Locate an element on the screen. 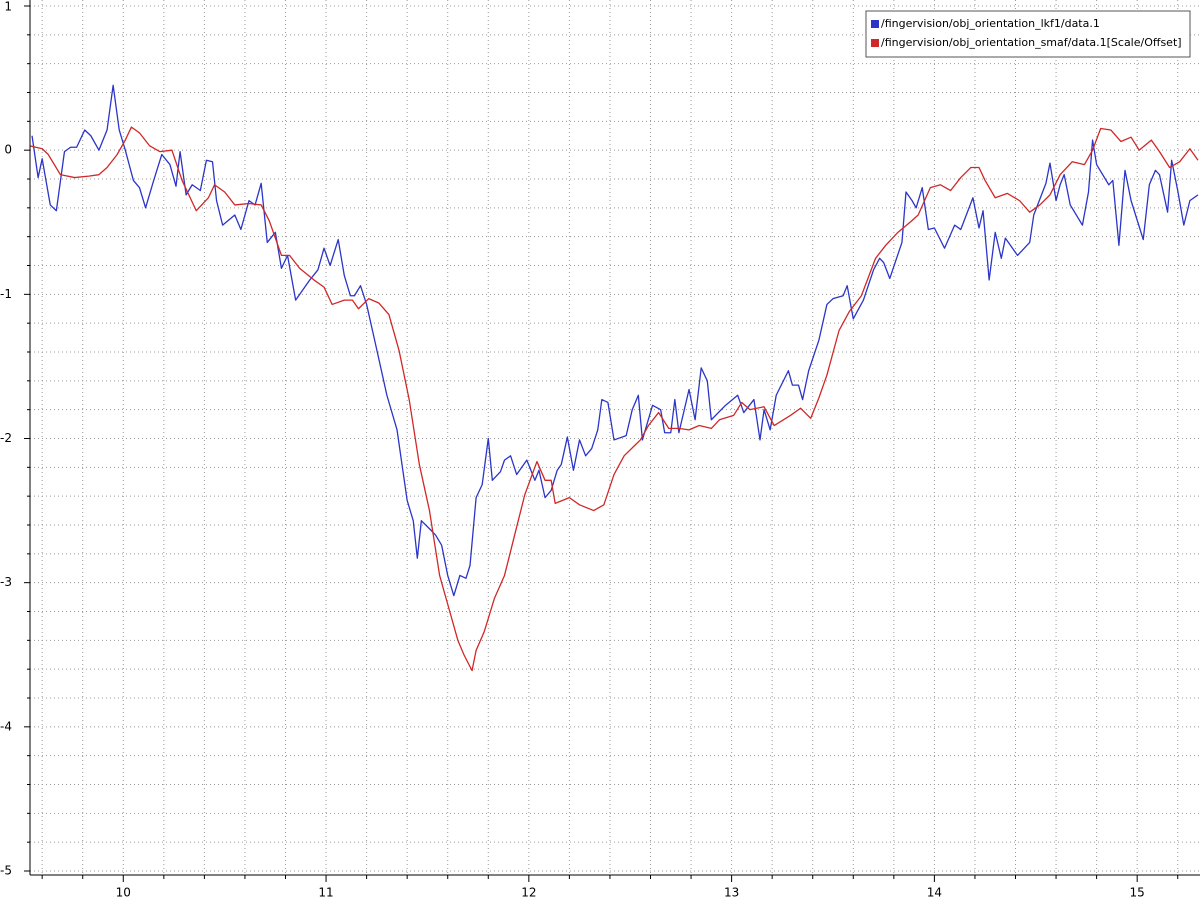 The image size is (1200, 900). y-tick-label: -5 is located at coordinates (6, 871).